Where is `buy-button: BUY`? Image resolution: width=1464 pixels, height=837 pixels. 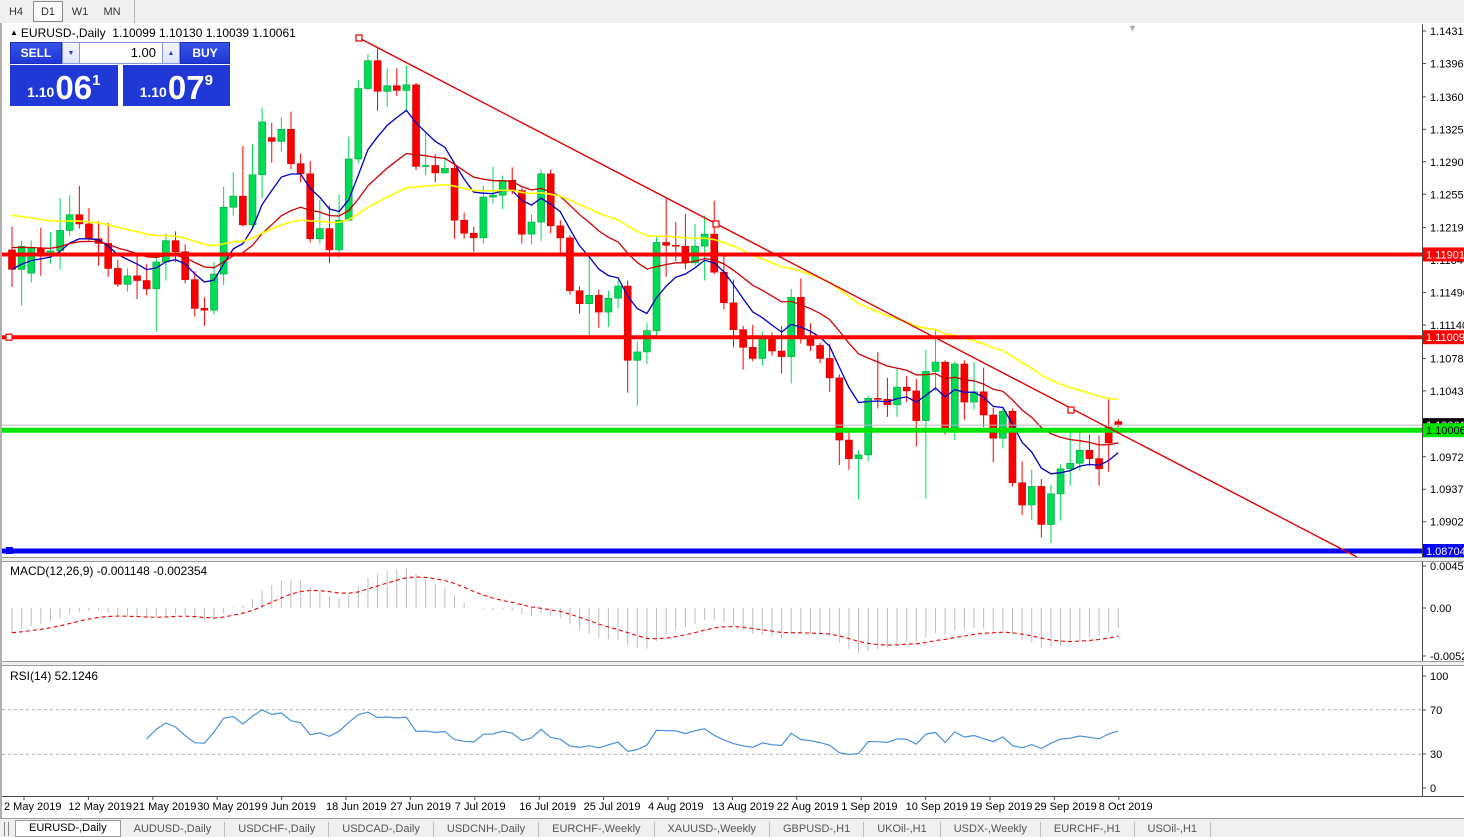
buy-button: BUY is located at coordinates (205, 53).